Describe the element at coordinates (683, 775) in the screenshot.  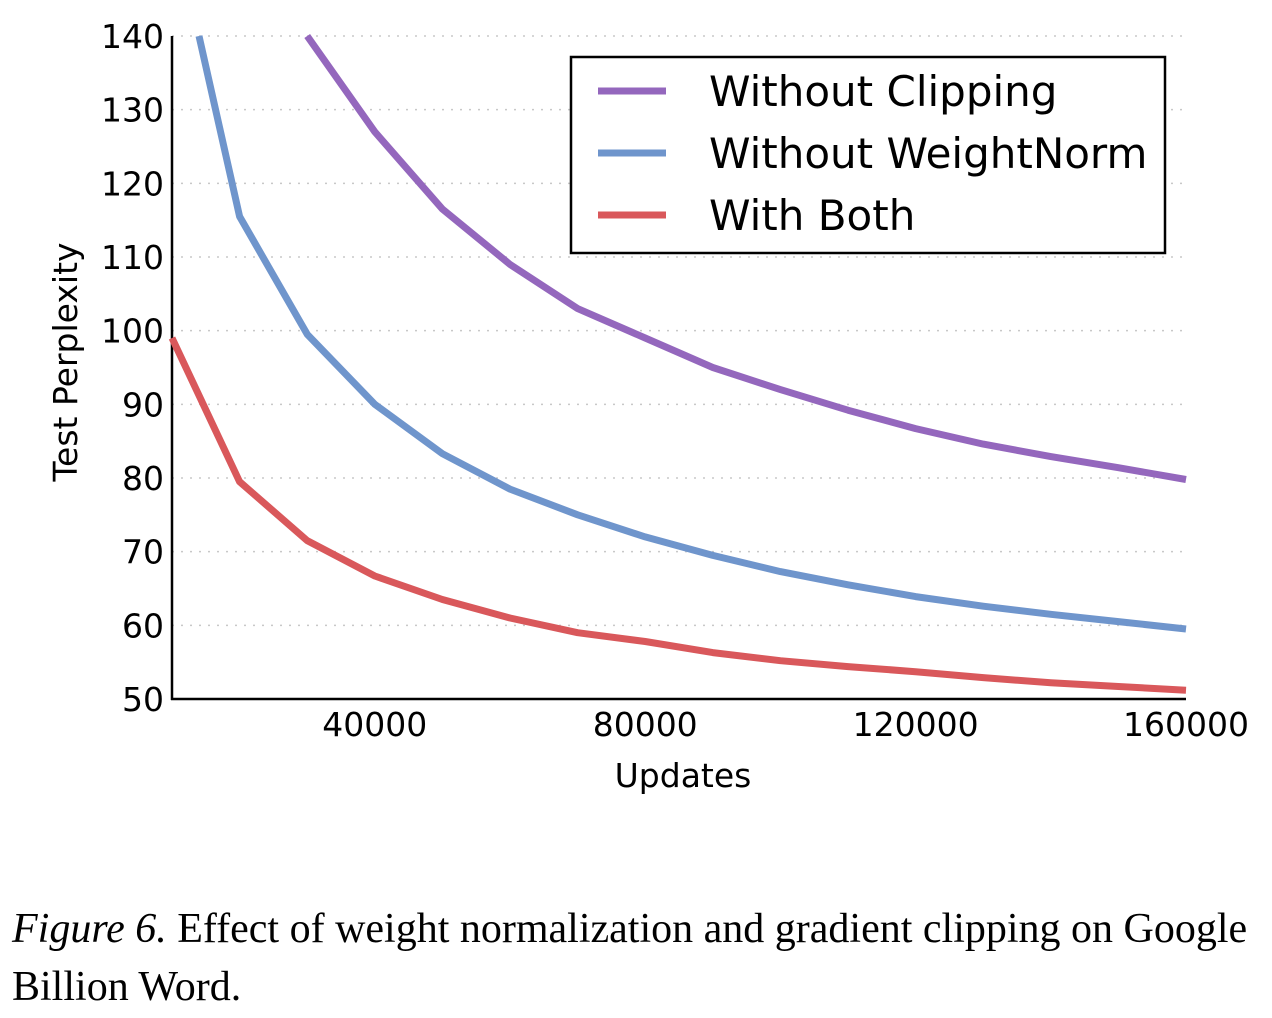
I see `x-axis-title: Updates` at that location.